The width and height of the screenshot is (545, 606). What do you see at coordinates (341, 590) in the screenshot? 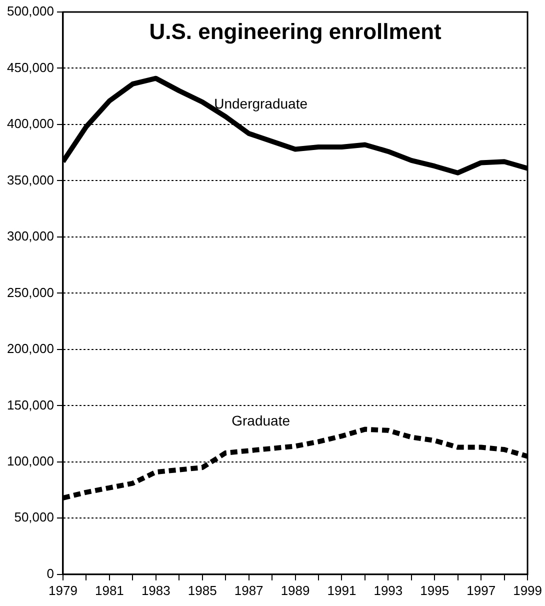
I see `x-tick-label: 1991` at bounding box center [341, 590].